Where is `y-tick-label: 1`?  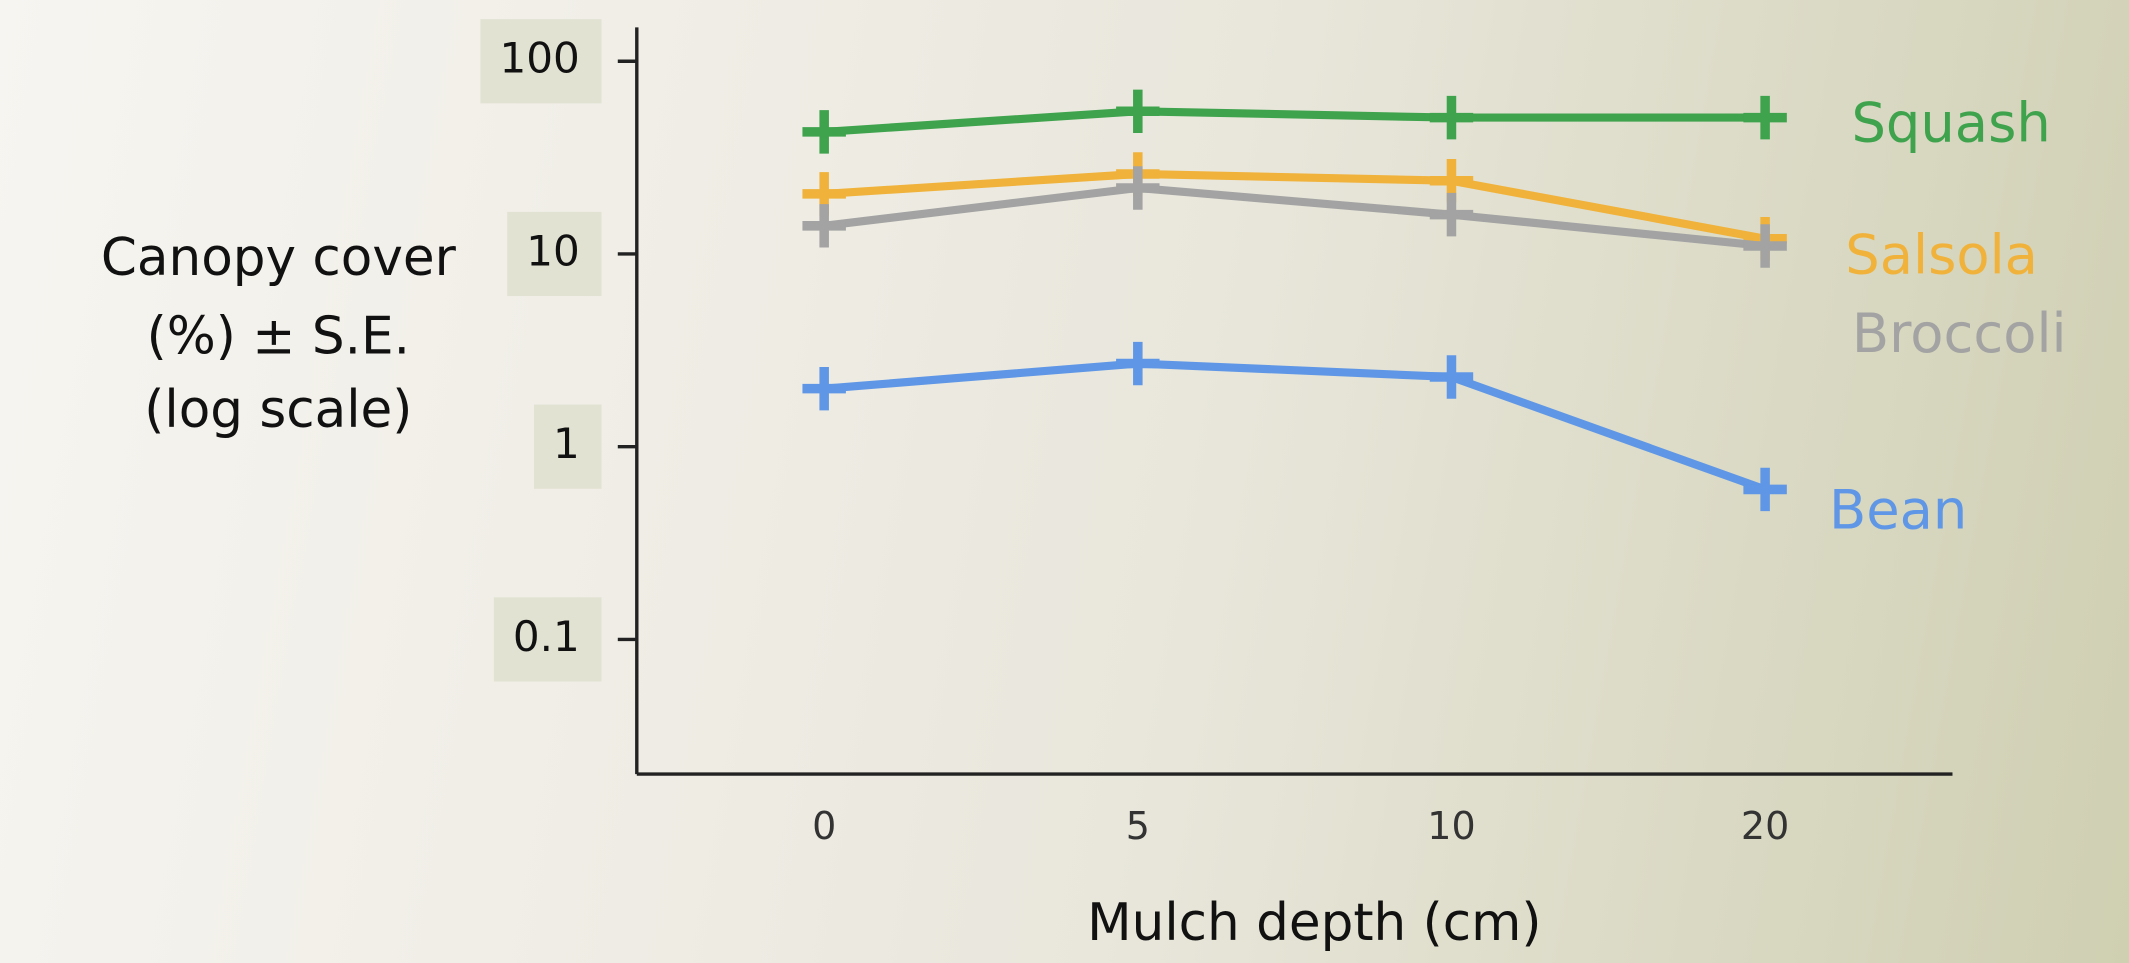 y-tick-label: 1 is located at coordinates (566, 443).